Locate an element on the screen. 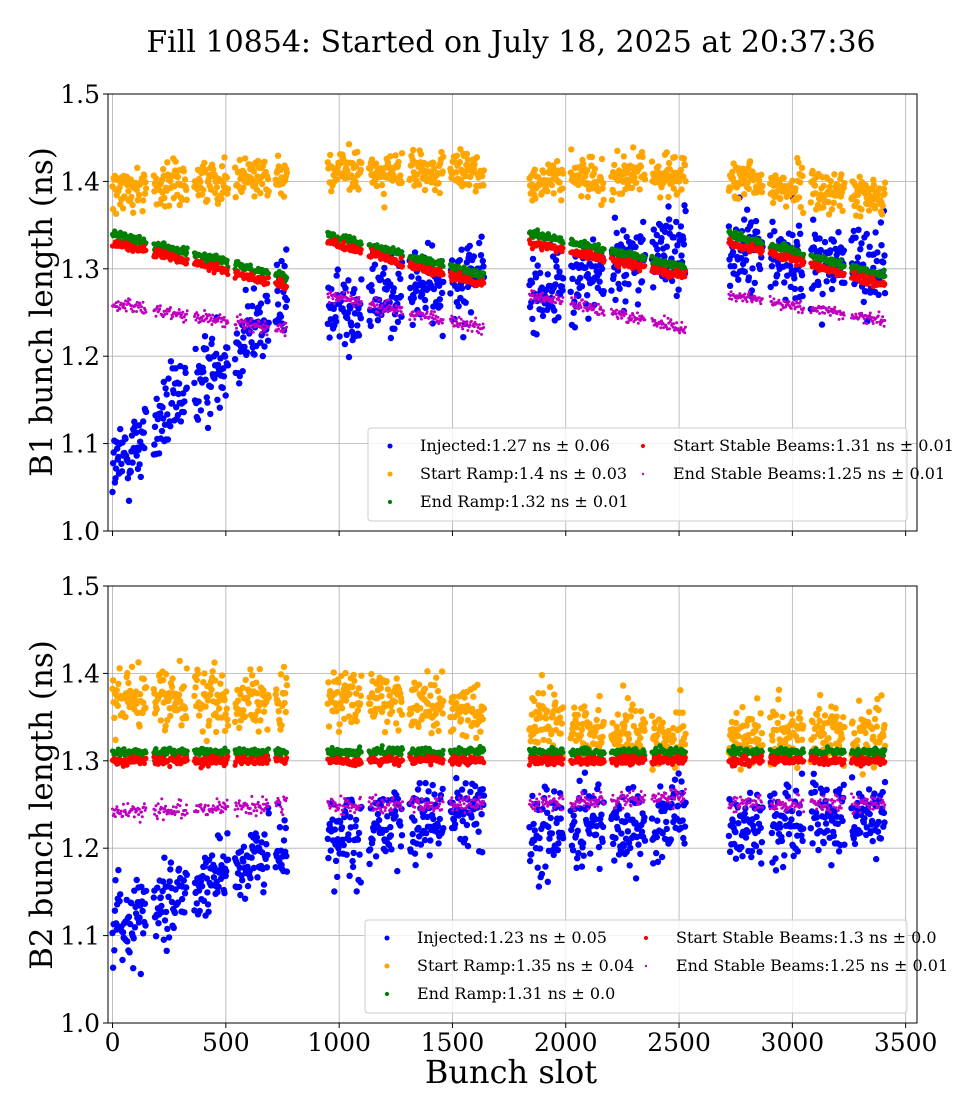  b1-legend-marker is located at coordinates (390, 474).